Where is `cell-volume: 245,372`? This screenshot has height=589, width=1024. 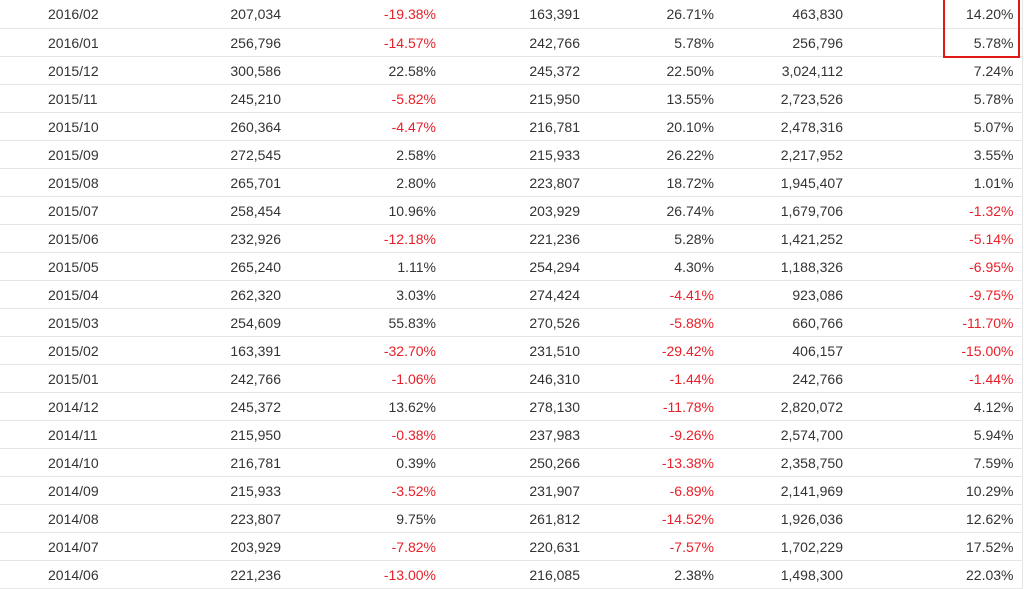 cell-volume: 245,372 is located at coordinates (210, 406).